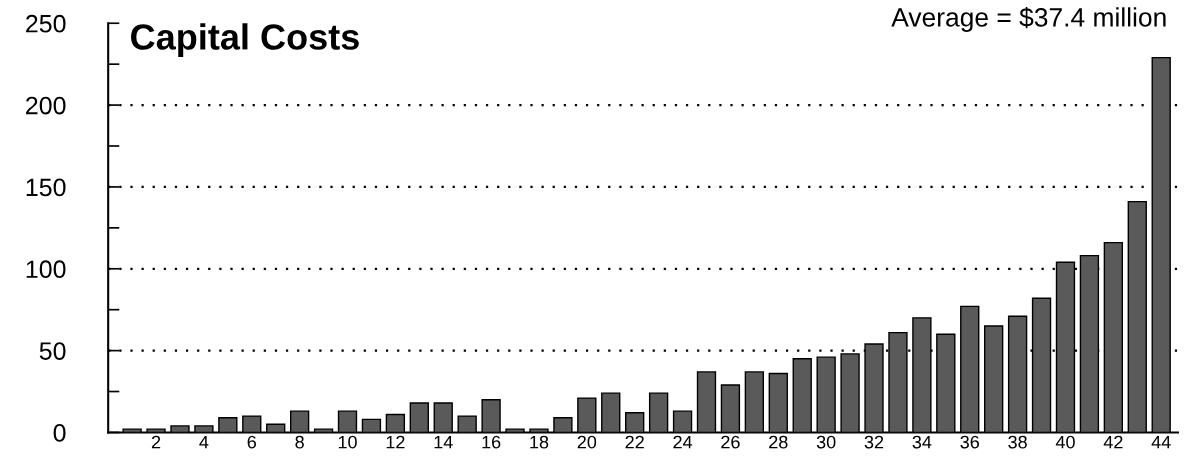  Describe the element at coordinates (730, 442) in the screenshot. I see `x-tick-label: 26` at that location.